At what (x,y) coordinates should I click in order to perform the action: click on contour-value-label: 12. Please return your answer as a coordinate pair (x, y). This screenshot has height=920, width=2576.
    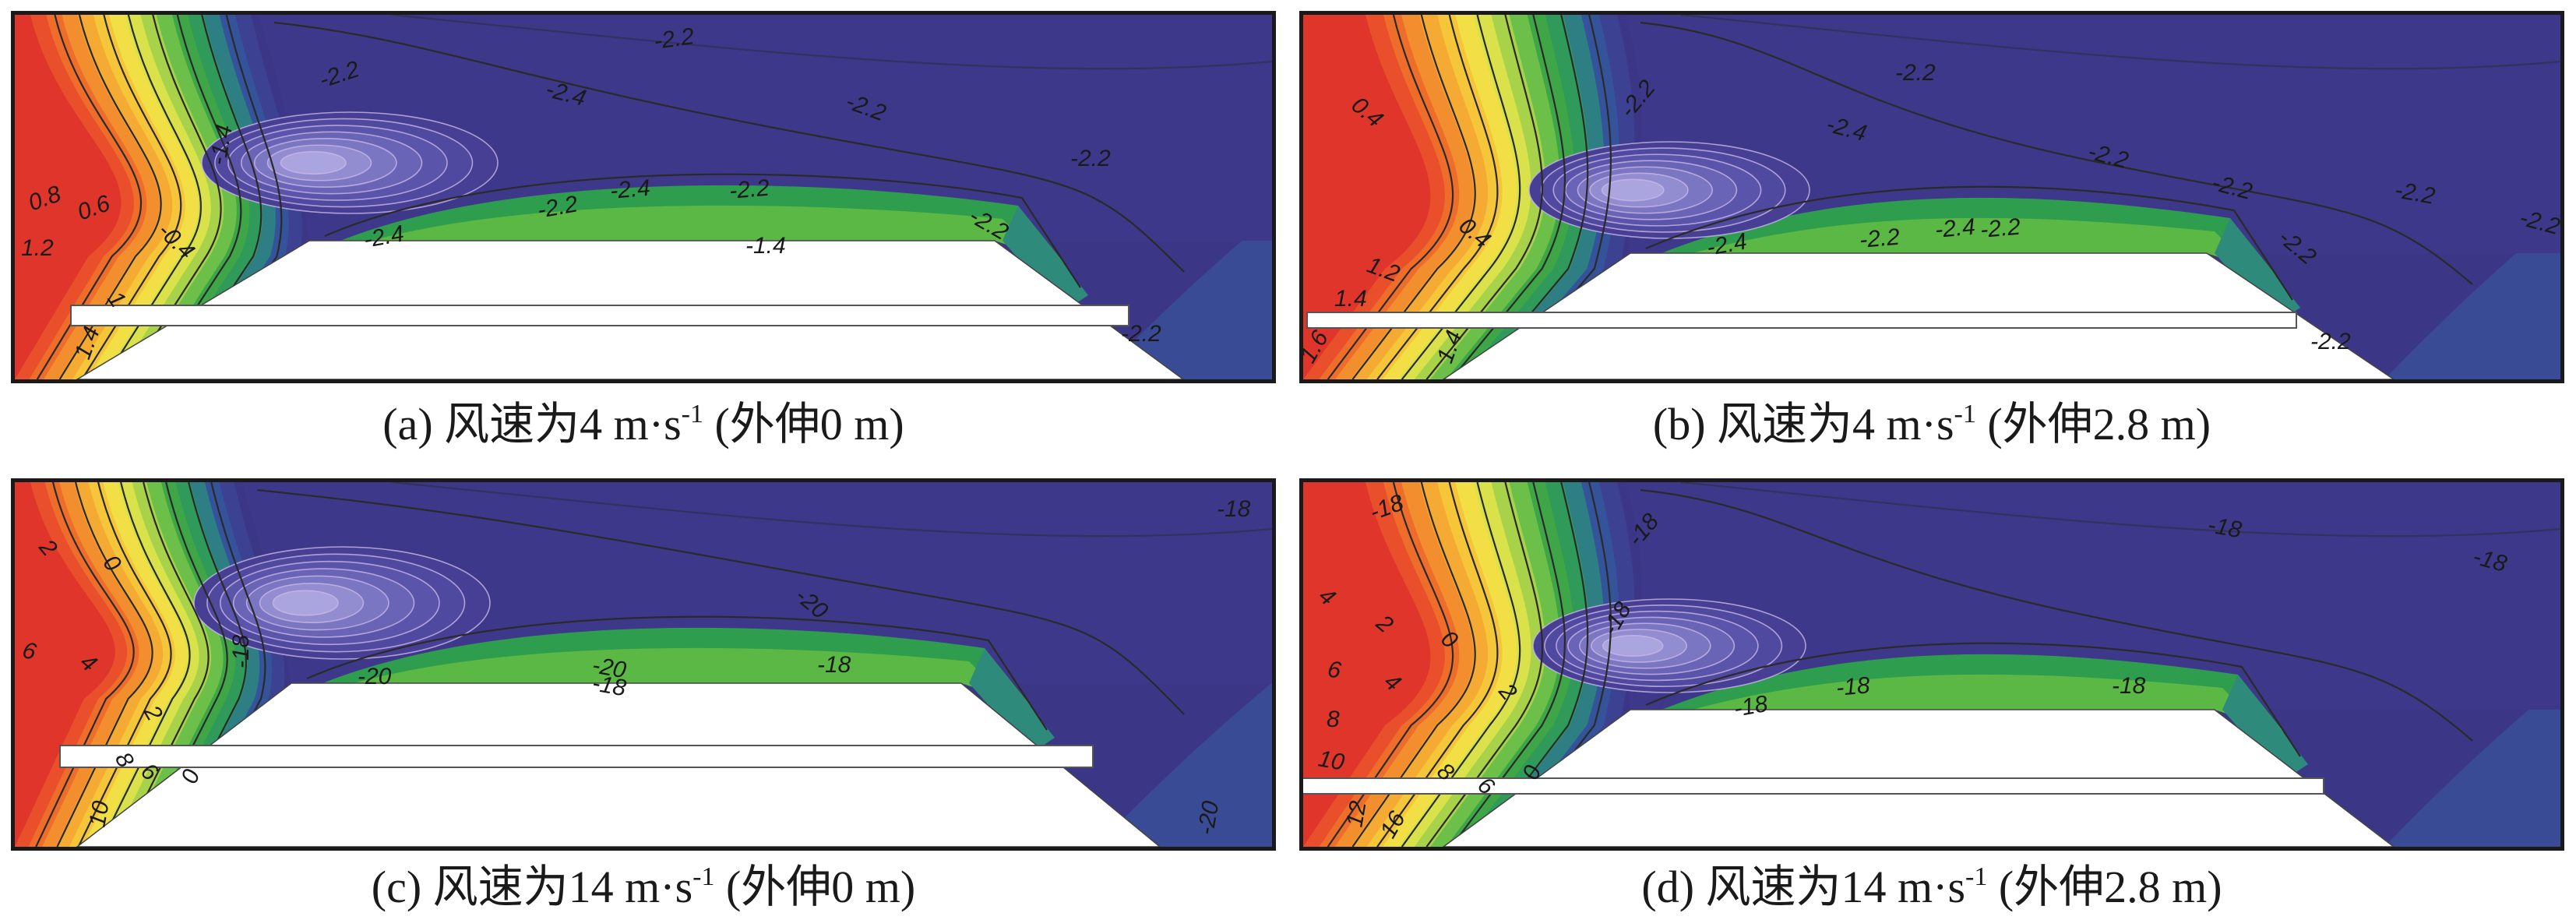
    Looking at the image, I should click on (1356, 814).